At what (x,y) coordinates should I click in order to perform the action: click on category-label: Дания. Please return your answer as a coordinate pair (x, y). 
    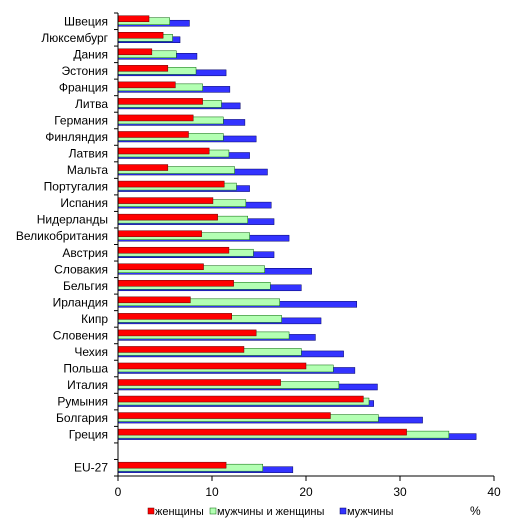
    Looking at the image, I should click on (90, 54).